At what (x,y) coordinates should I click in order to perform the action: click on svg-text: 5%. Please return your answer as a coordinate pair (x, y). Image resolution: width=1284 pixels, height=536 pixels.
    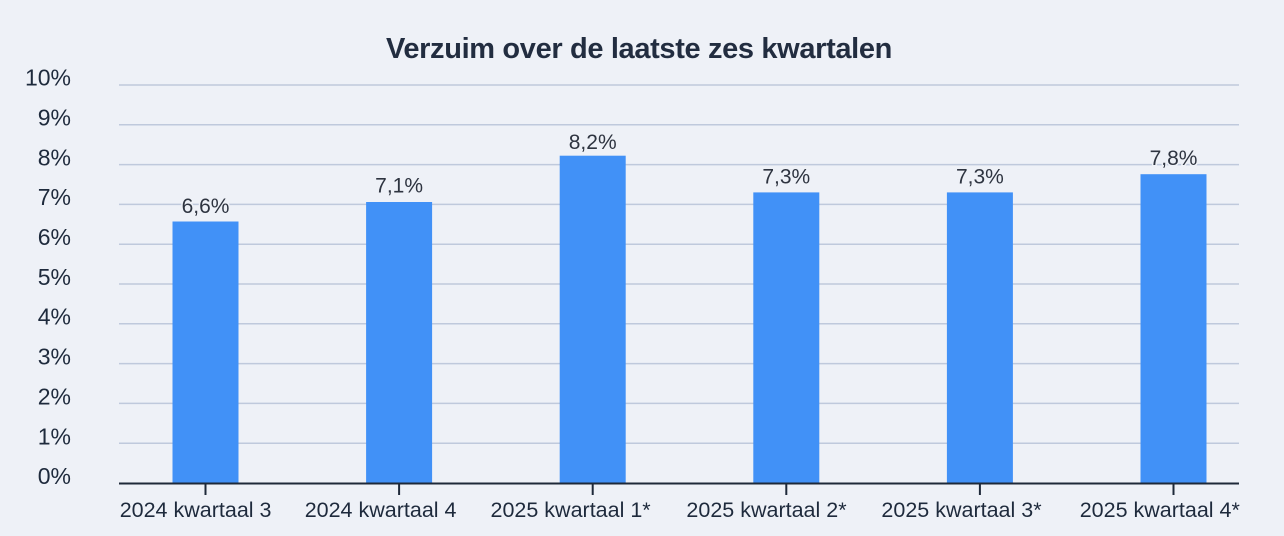
    Looking at the image, I should click on (54, 277).